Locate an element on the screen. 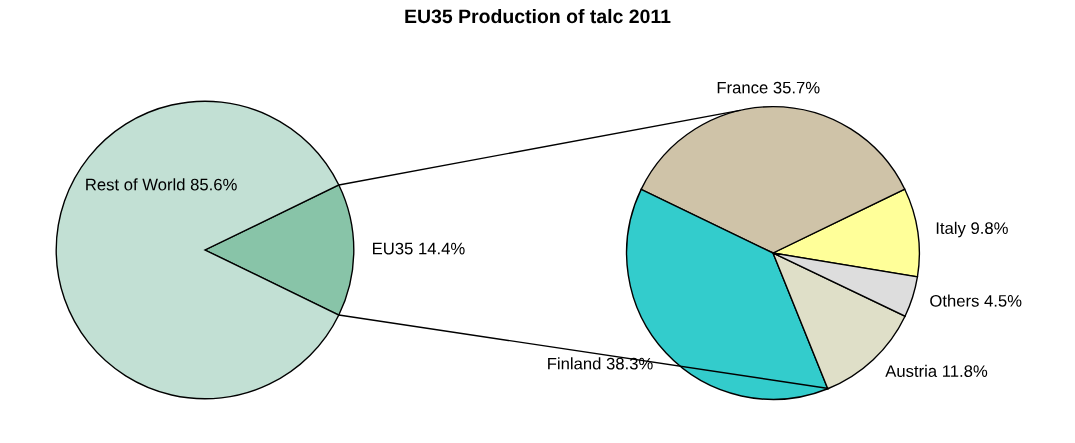 Image resolution: width=1075 pixels, height=443 pixels. data-label: 4.5% is located at coordinates (1003, 301).